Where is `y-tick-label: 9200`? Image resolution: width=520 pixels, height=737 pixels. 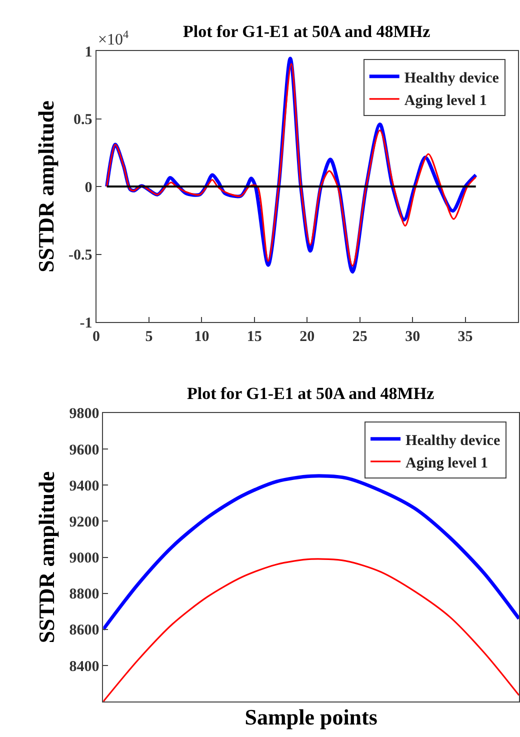
y-tick-label: 9200 is located at coordinates (84, 522).